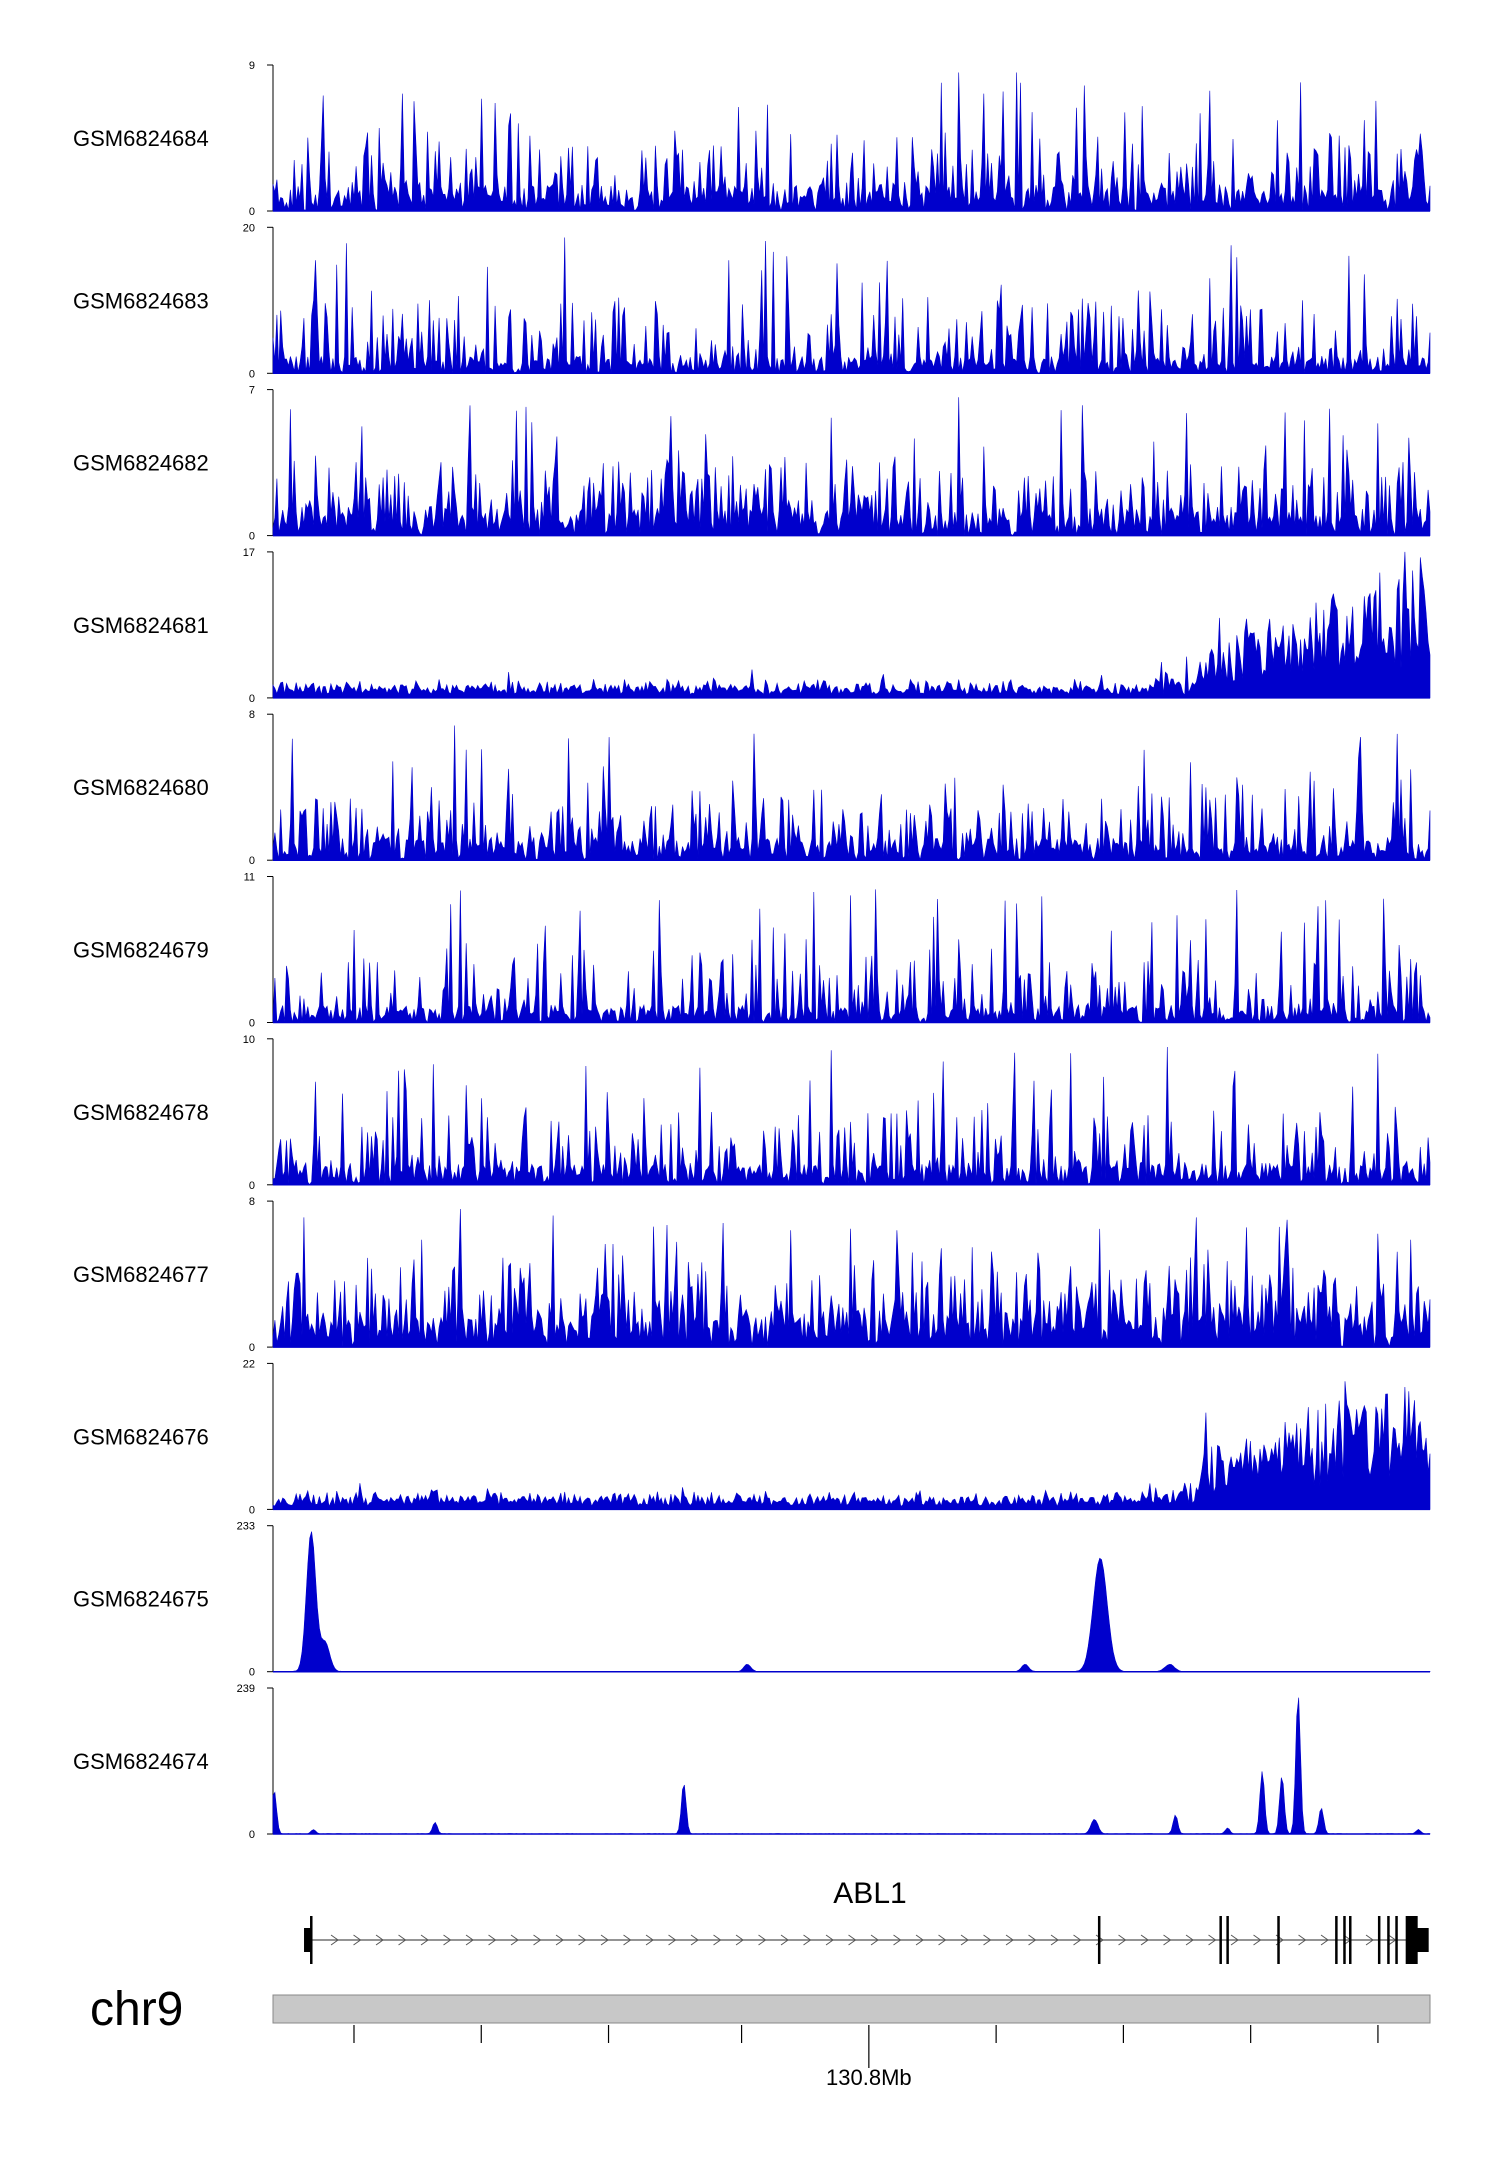  What do you see at coordinates (246, 1689) in the screenshot?
I see `y-max-label: 239` at bounding box center [246, 1689].